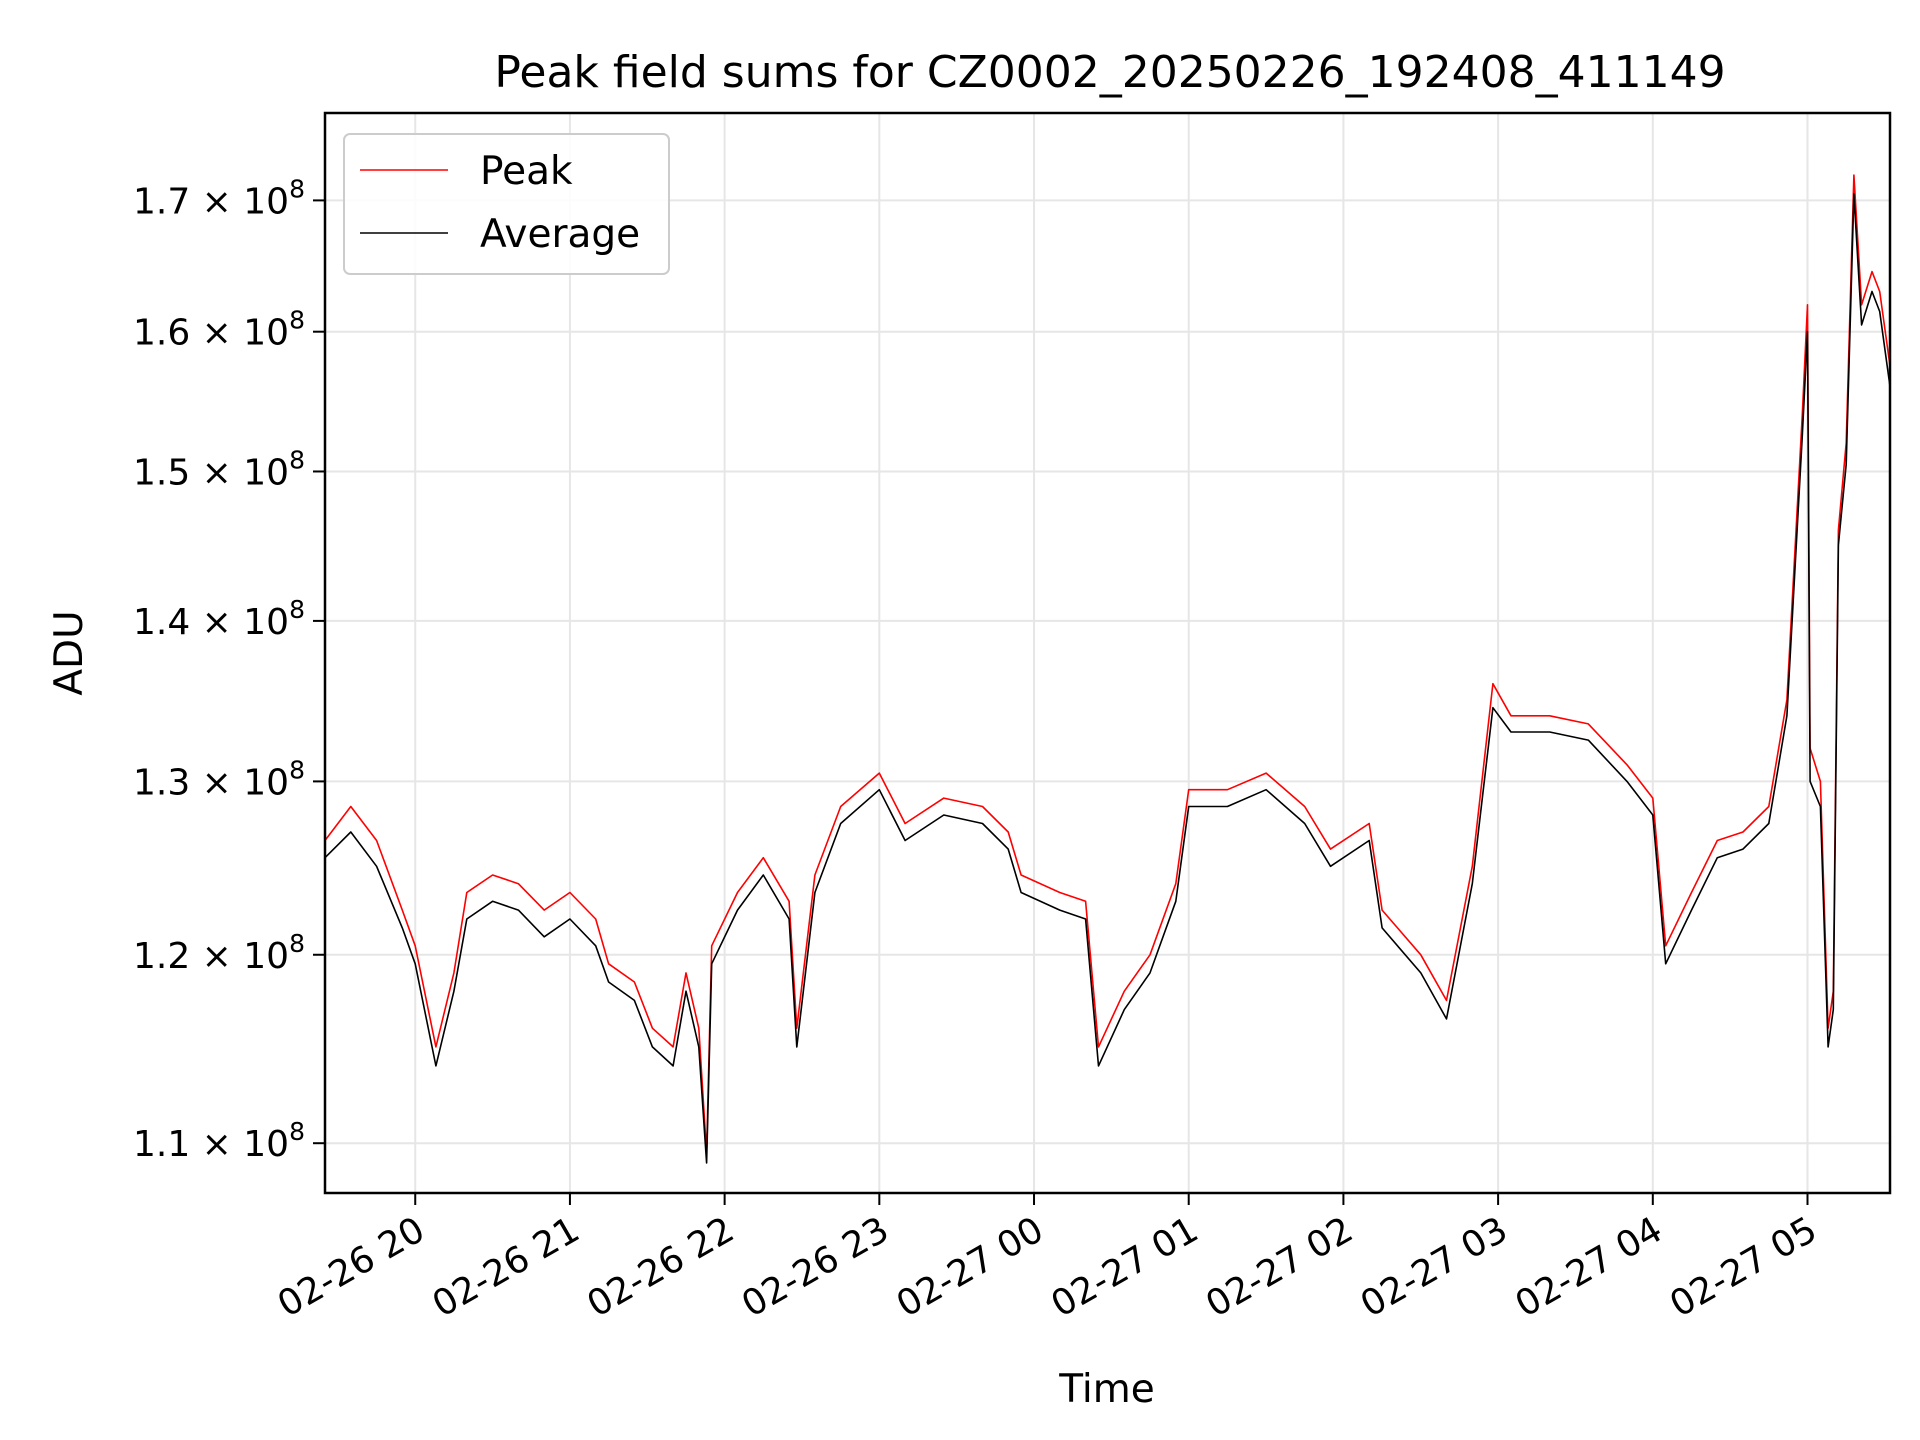 This screenshot has height=1440, width=1920. What do you see at coordinates (211, 622) in the screenshot?
I see `y-tick-mantissa: 1.4 × 10` at bounding box center [211, 622].